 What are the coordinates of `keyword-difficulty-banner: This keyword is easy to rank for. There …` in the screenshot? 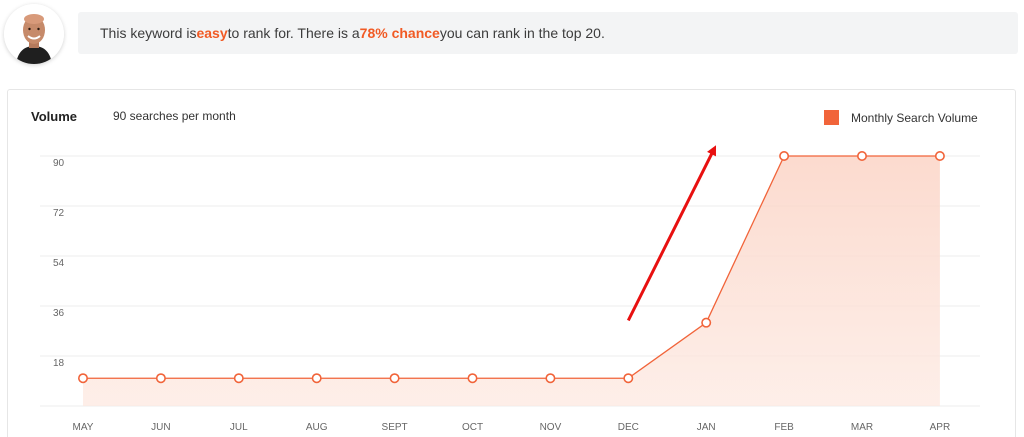 It's located at (548, 33).